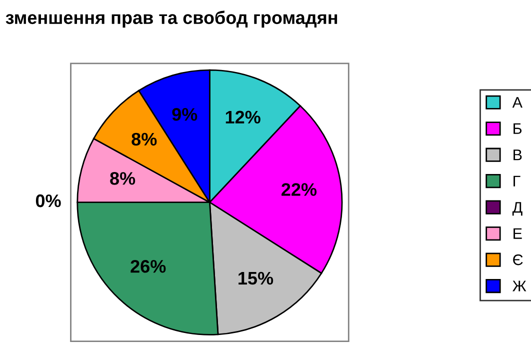  I want to click on legend-label: Ж, so click(519, 286).